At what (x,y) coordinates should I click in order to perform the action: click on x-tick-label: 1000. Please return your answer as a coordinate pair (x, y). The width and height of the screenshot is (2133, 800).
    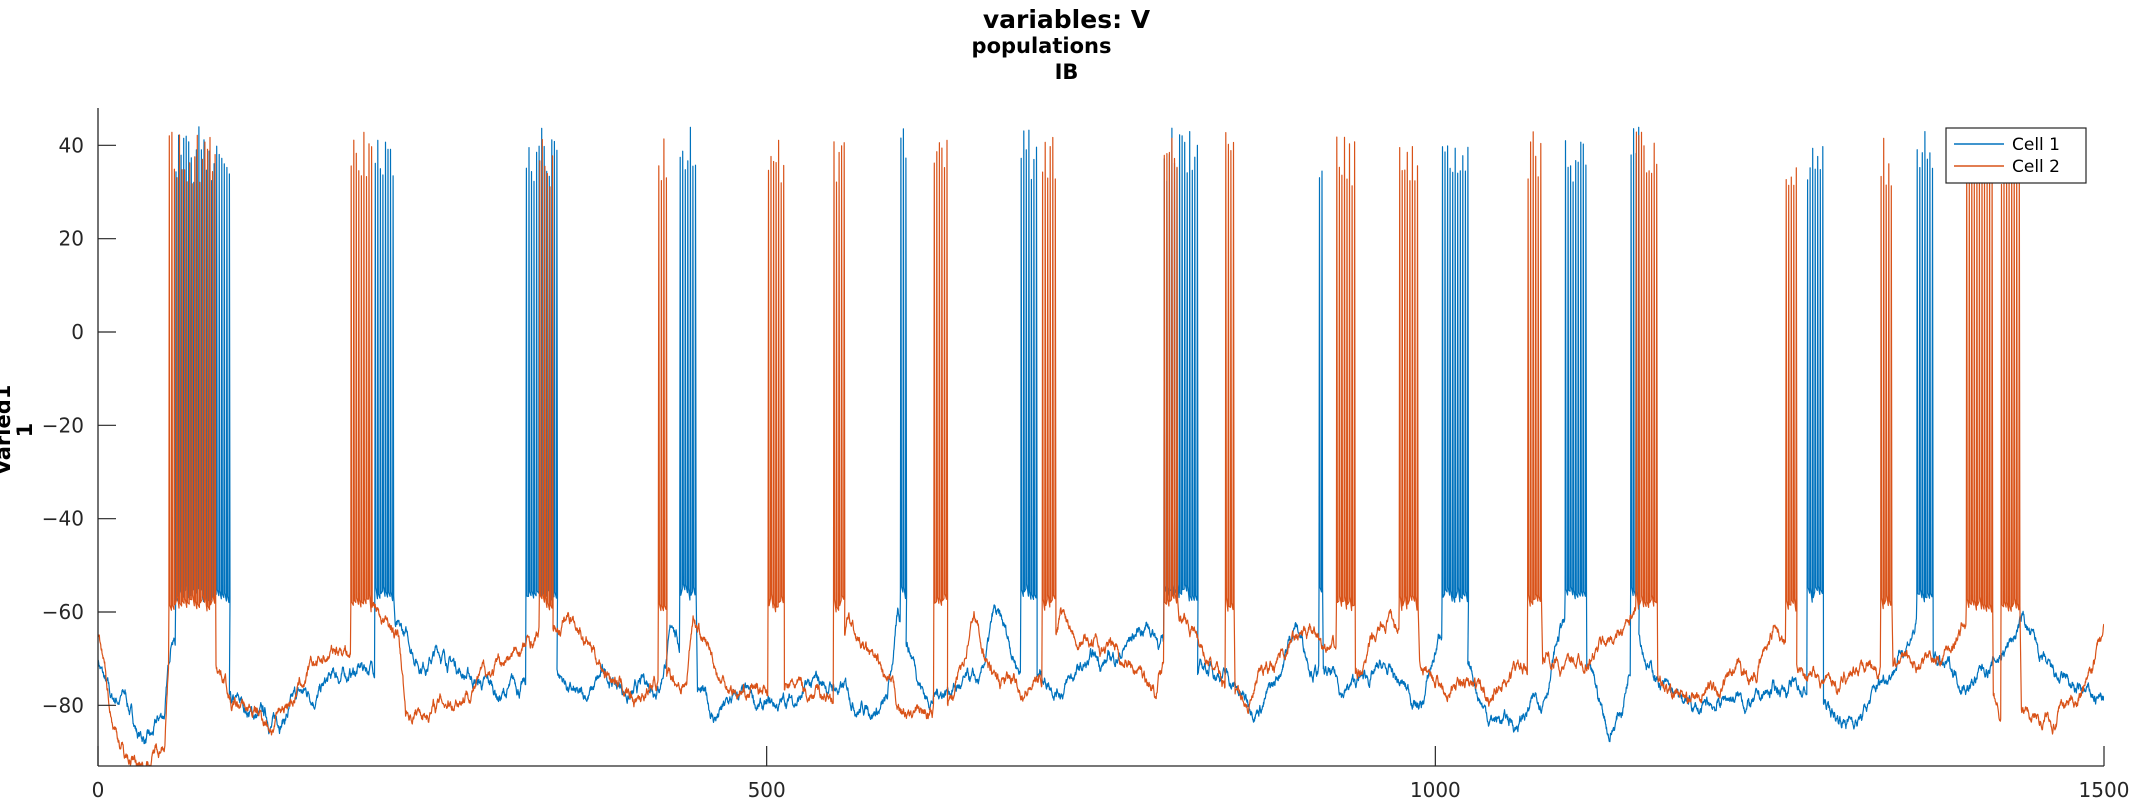
    Looking at the image, I should click on (1435, 789).